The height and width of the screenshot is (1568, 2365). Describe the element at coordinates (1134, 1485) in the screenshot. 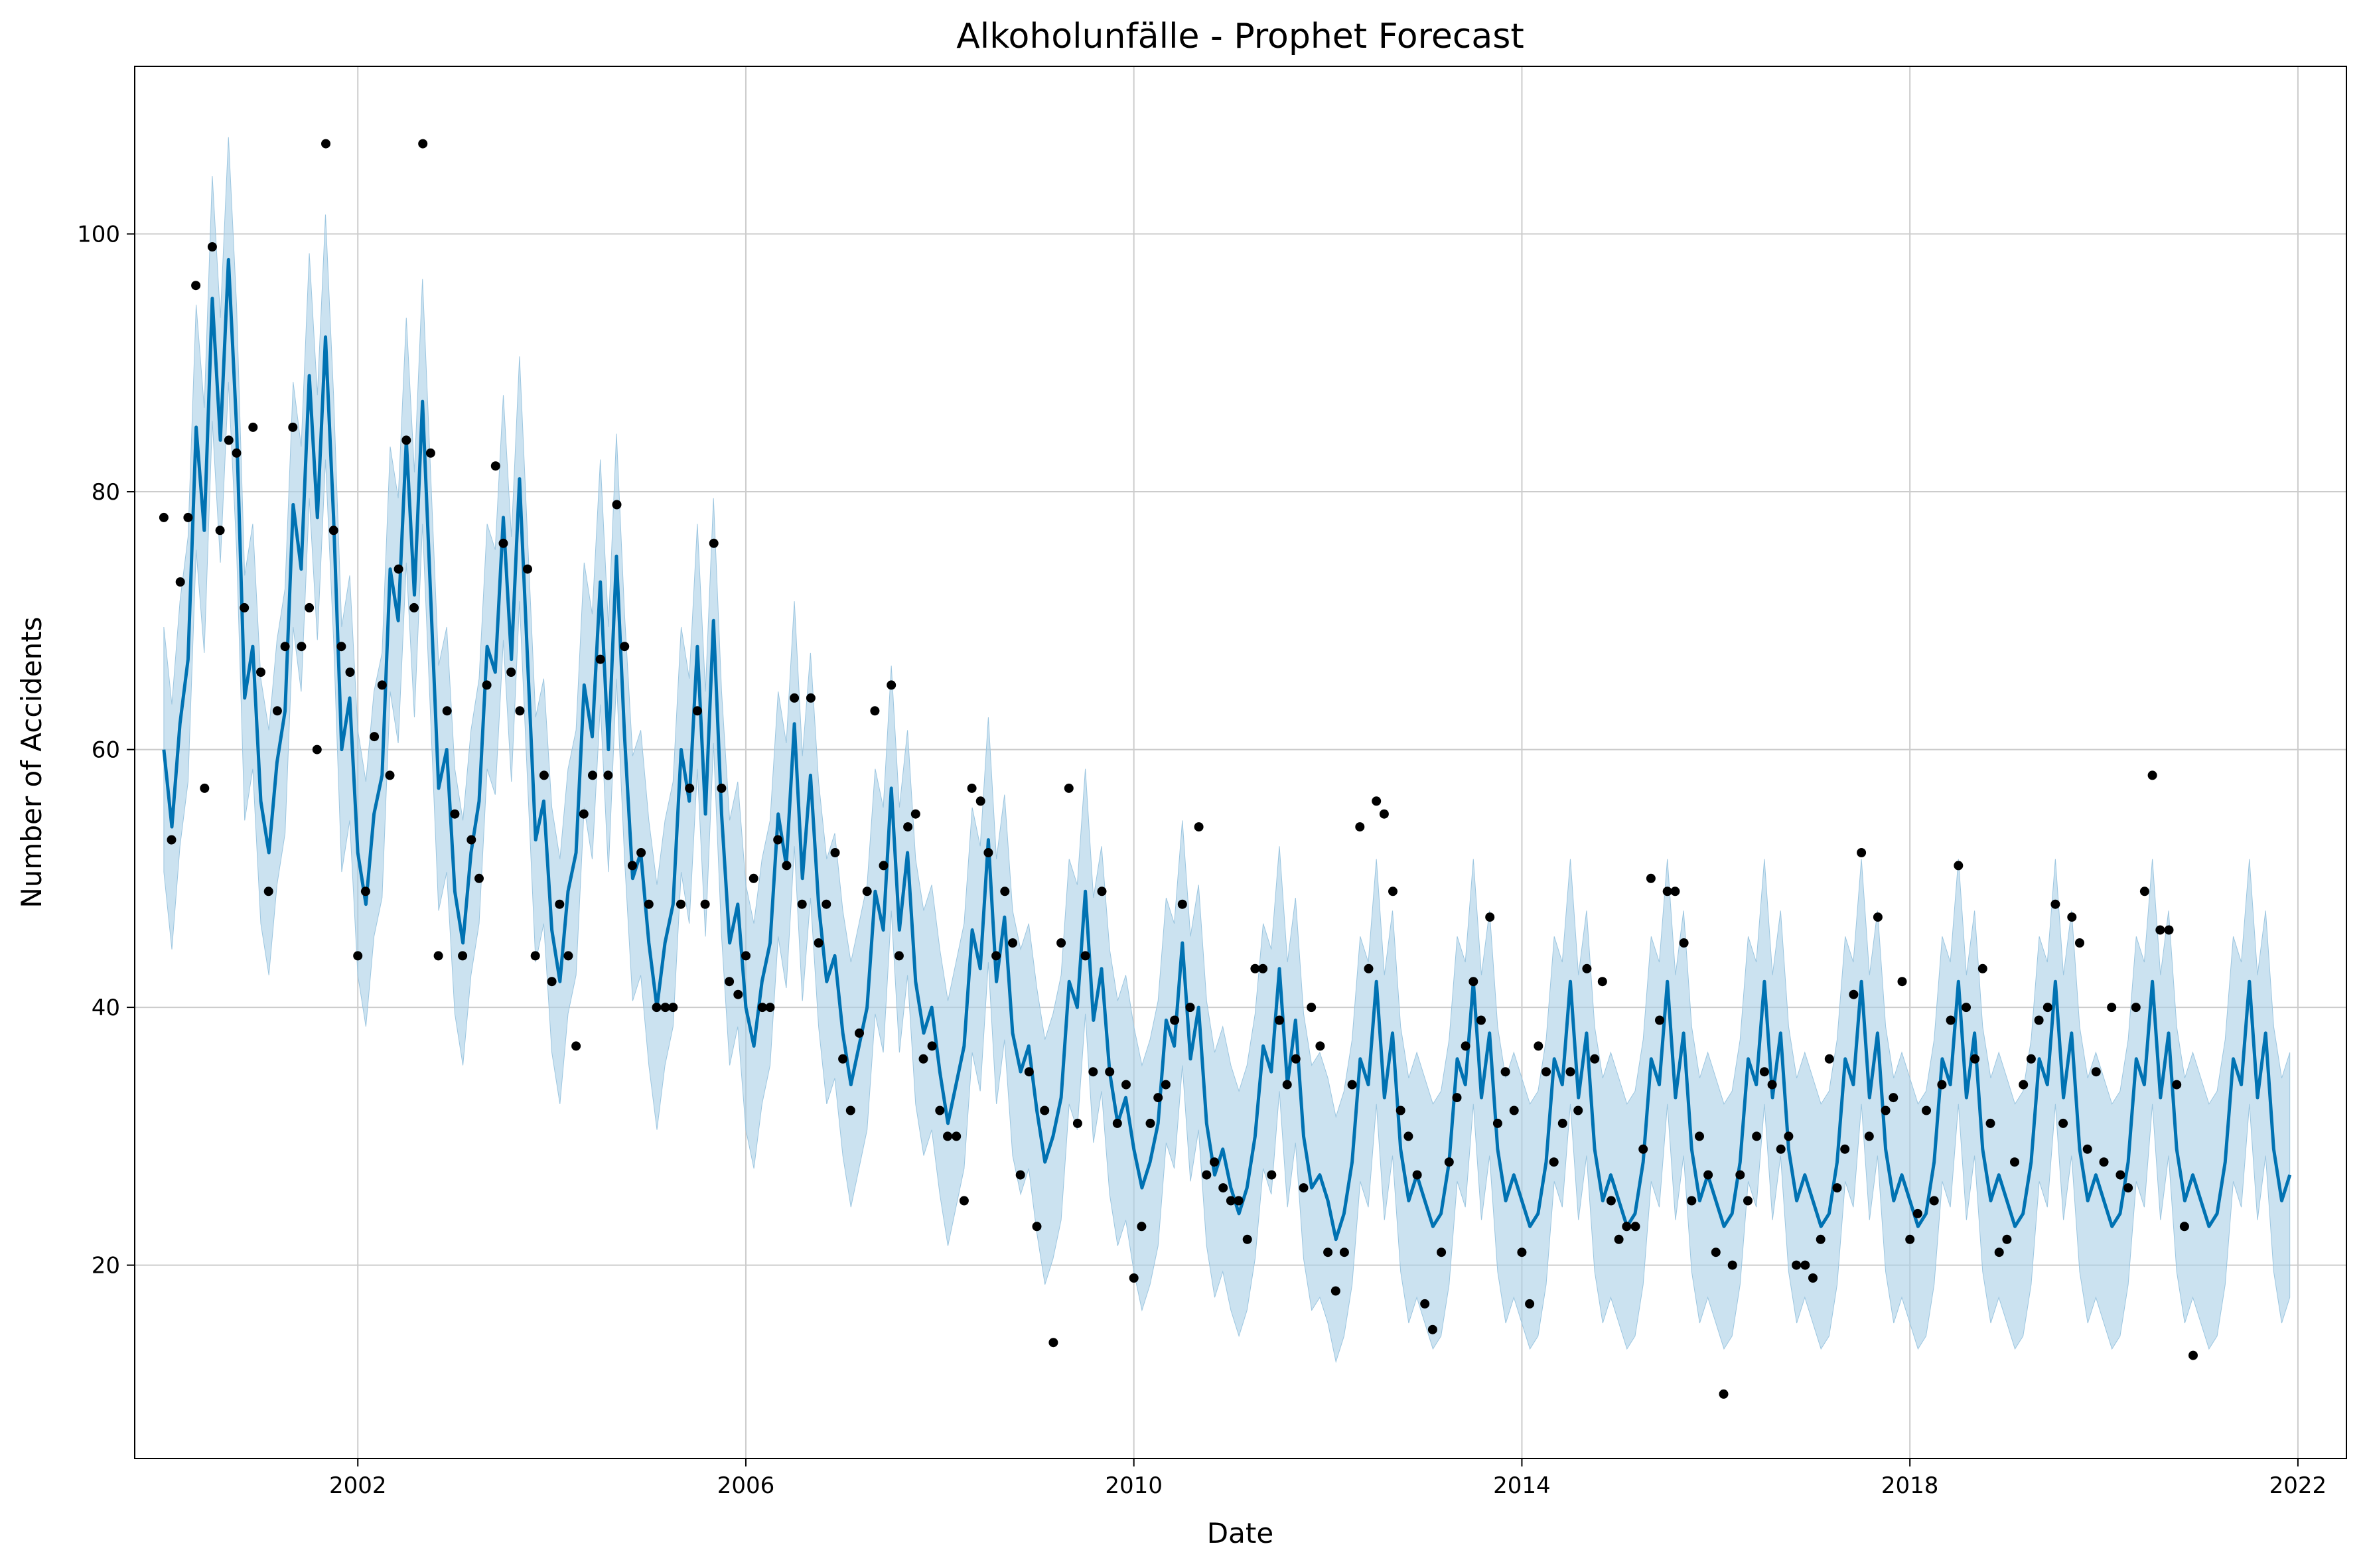

I see `x-tick-label: 2010` at that location.